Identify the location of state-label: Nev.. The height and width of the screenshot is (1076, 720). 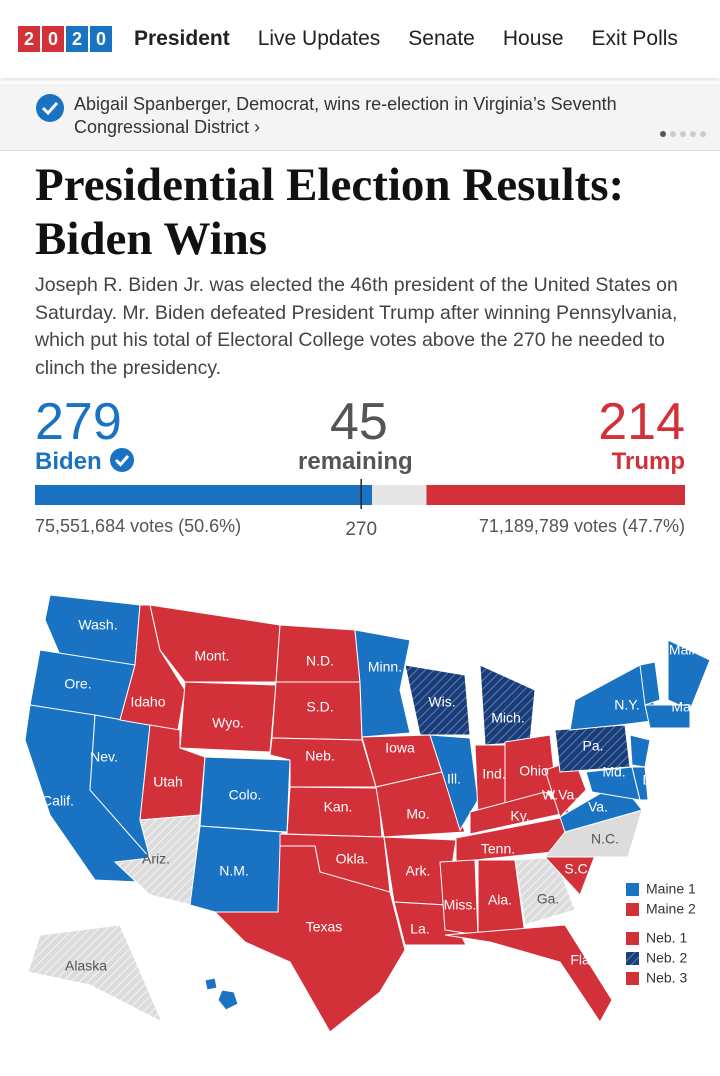
(104, 757).